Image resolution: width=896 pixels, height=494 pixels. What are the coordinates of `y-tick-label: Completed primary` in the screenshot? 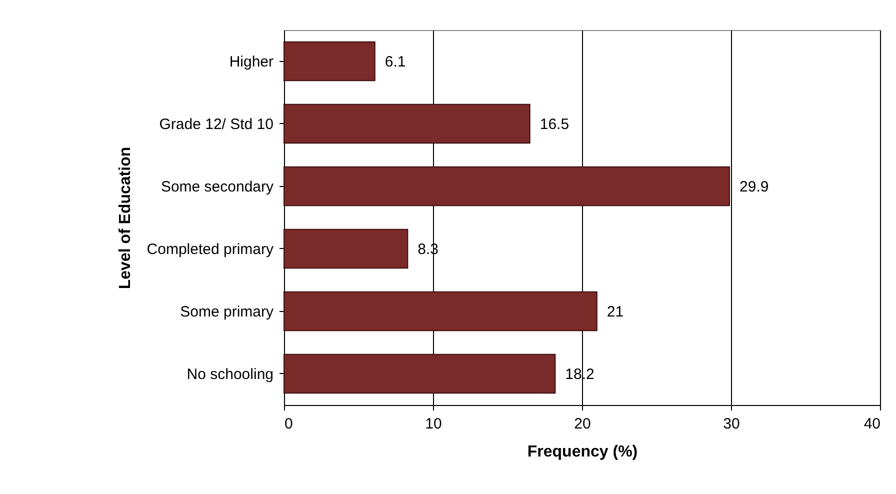 It's located at (210, 249).